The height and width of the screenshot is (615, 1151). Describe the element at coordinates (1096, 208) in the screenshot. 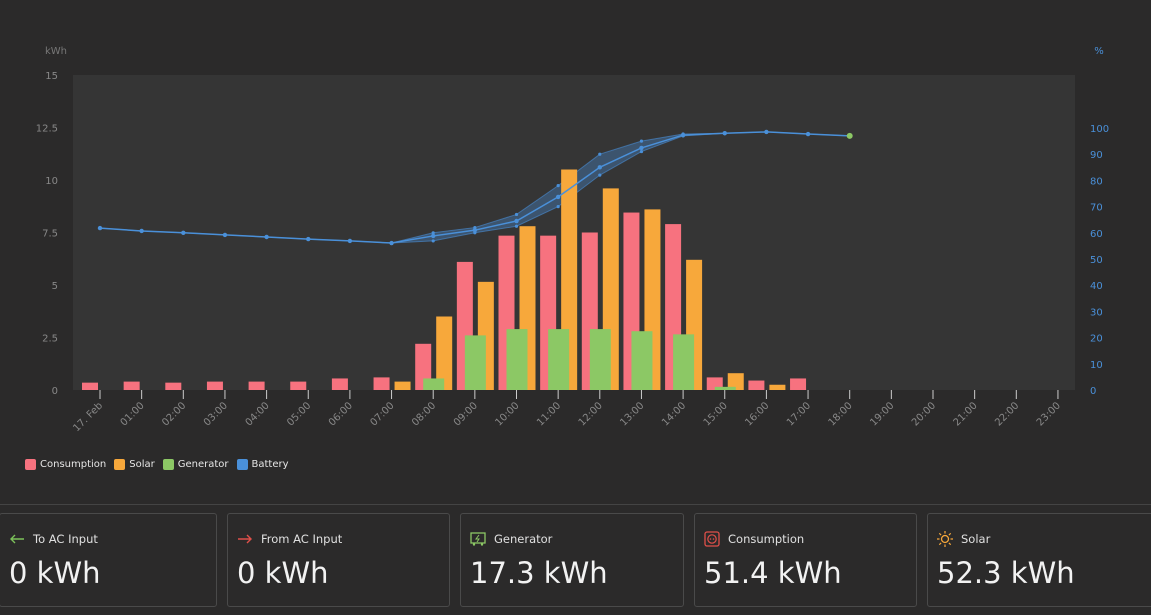

I see `y2-tick-label: 70` at that location.